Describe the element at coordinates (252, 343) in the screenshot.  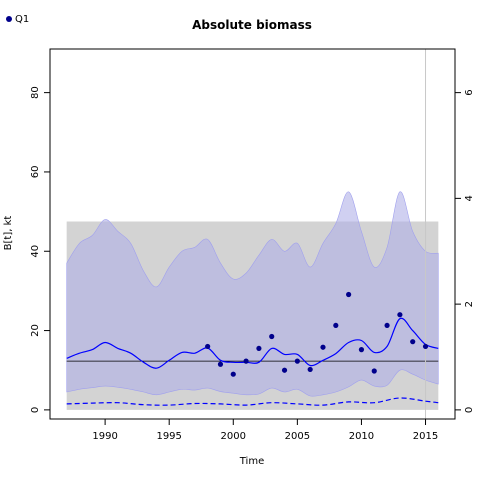
I see `median-line` at that location.